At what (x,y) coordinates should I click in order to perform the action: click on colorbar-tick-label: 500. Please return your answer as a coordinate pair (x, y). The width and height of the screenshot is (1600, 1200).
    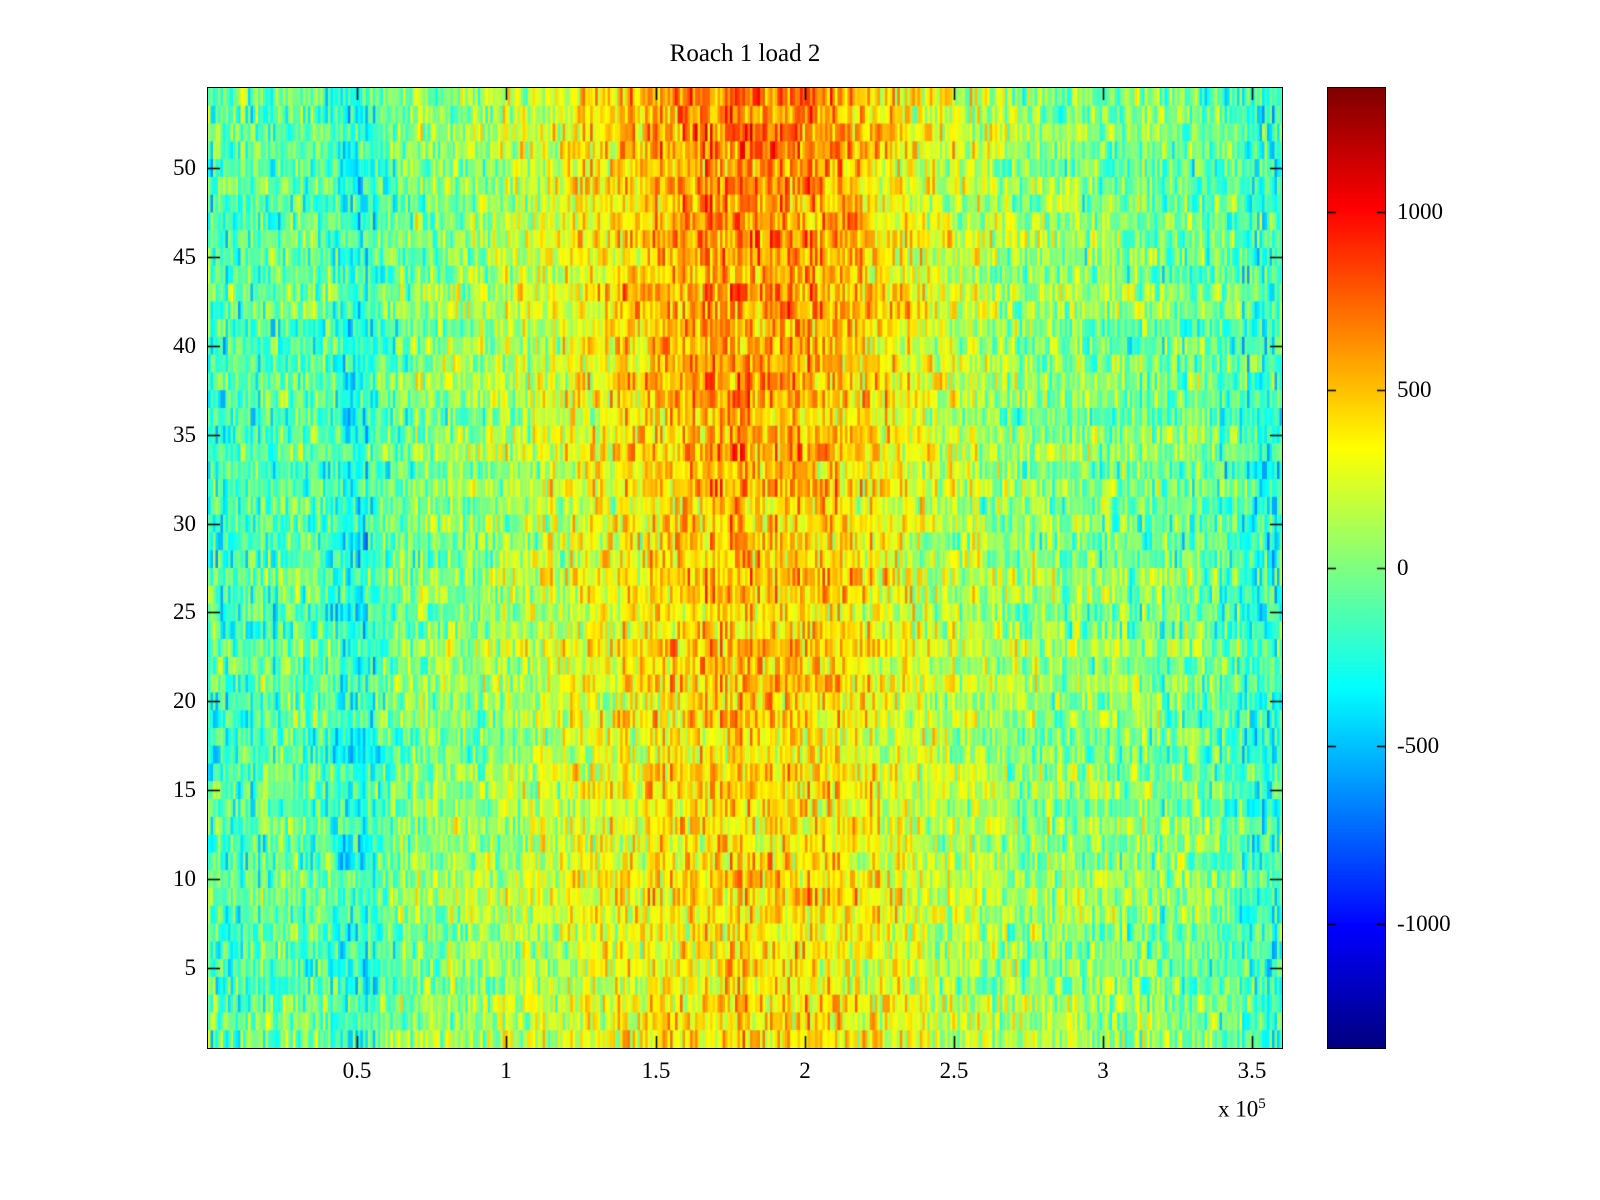
    Looking at the image, I should click on (1414, 389).